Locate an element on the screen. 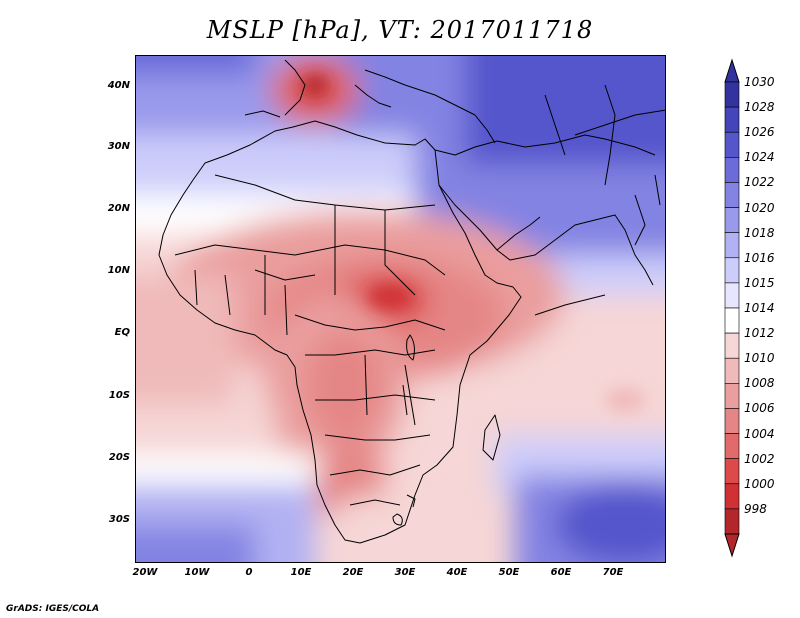 This screenshot has height=618, width=800. colorbar-label-1016: 1016 is located at coordinates (759, 257).